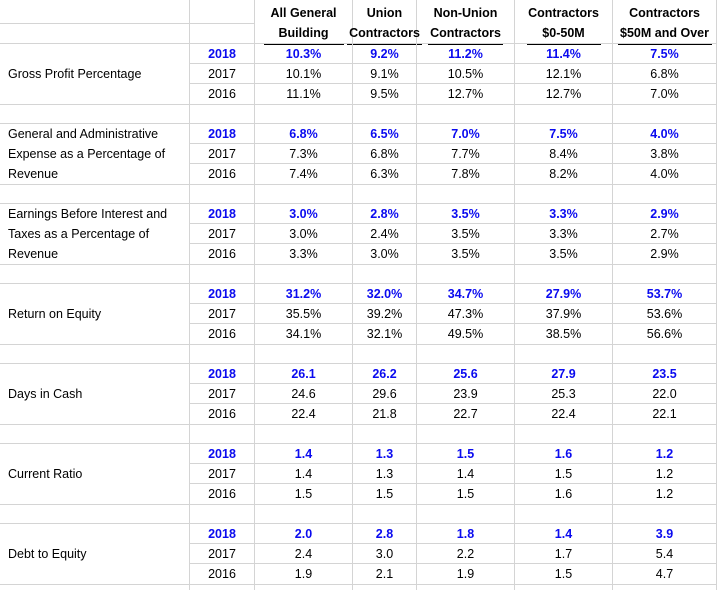 This screenshot has height=590, width=720. Describe the element at coordinates (665, 374) in the screenshot. I see `value-cell: 23.5` at that location.